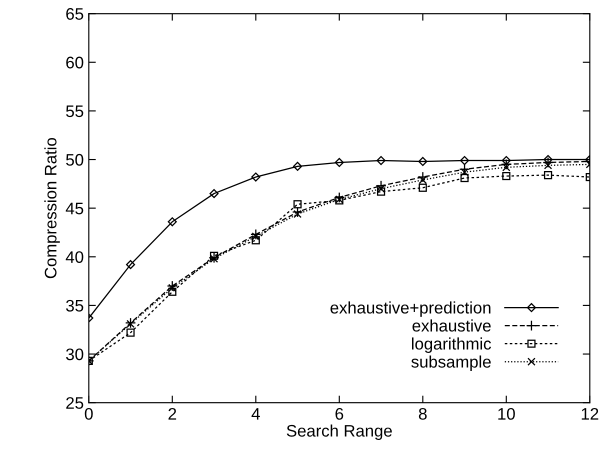  What do you see at coordinates (75, 403) in the screenshot?
I see `y-tick-label: 25` at bounding box center [75, 403].